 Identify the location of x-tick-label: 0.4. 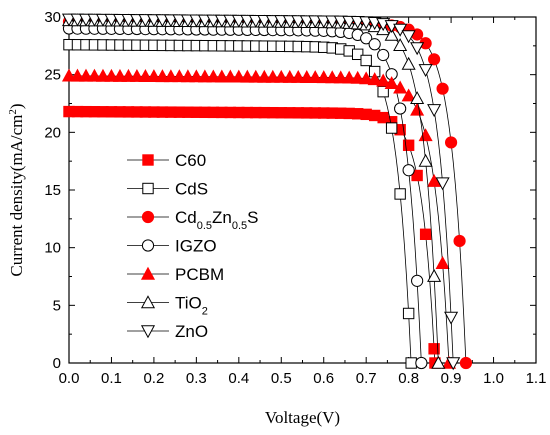
(238, 378).